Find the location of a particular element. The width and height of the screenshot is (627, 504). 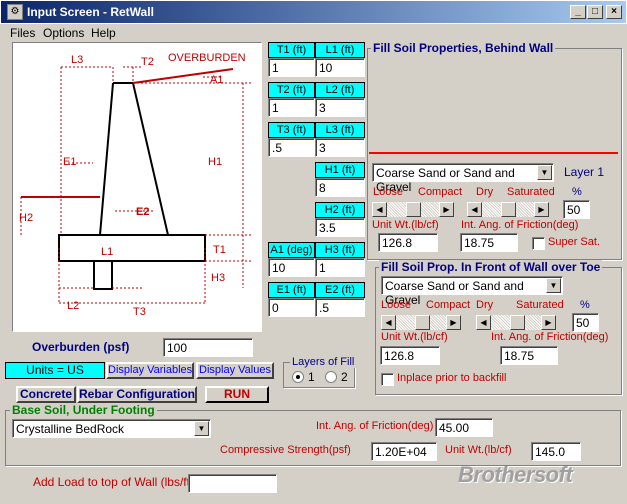

base-comp-input: 1.20E+04 is located at coordinates (404, 451).